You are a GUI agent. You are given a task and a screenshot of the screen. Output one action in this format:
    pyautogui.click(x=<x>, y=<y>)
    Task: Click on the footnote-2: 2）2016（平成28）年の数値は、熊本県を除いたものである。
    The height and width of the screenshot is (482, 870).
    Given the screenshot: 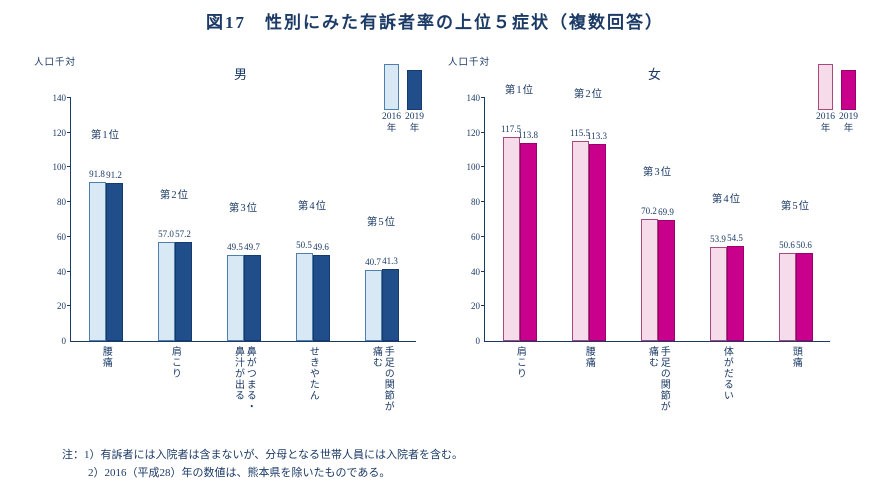 What is the action you would take?
    pyautogui.click(x=239, y=473)
    